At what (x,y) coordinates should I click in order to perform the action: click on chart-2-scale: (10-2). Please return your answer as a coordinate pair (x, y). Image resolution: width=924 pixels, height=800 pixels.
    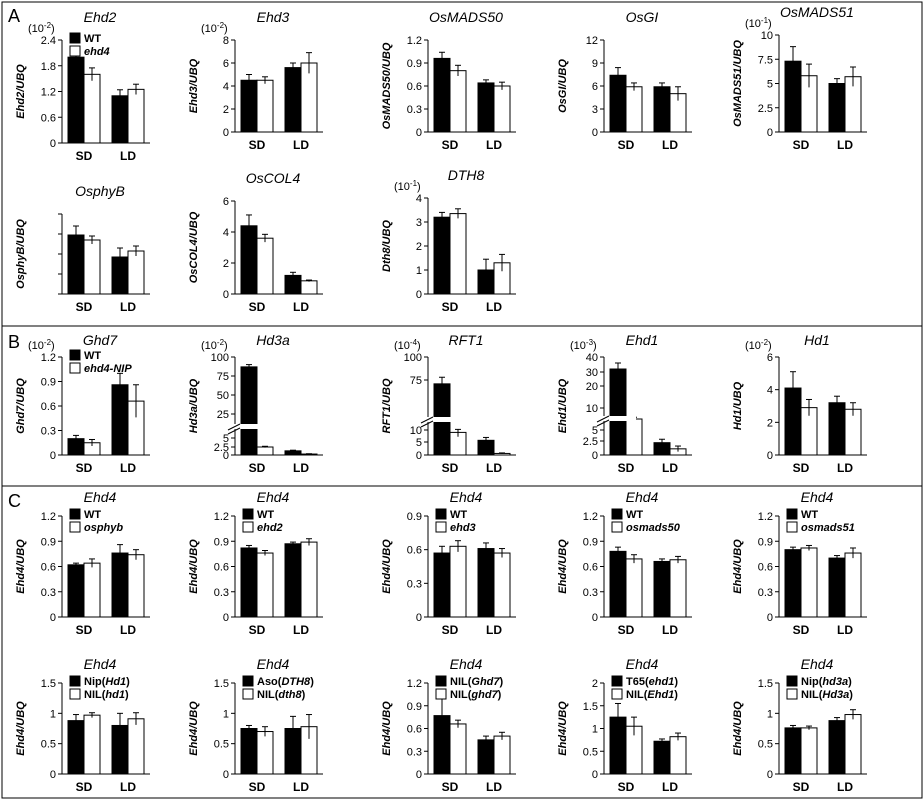
    Looking at the image, I should click on (214, 28).